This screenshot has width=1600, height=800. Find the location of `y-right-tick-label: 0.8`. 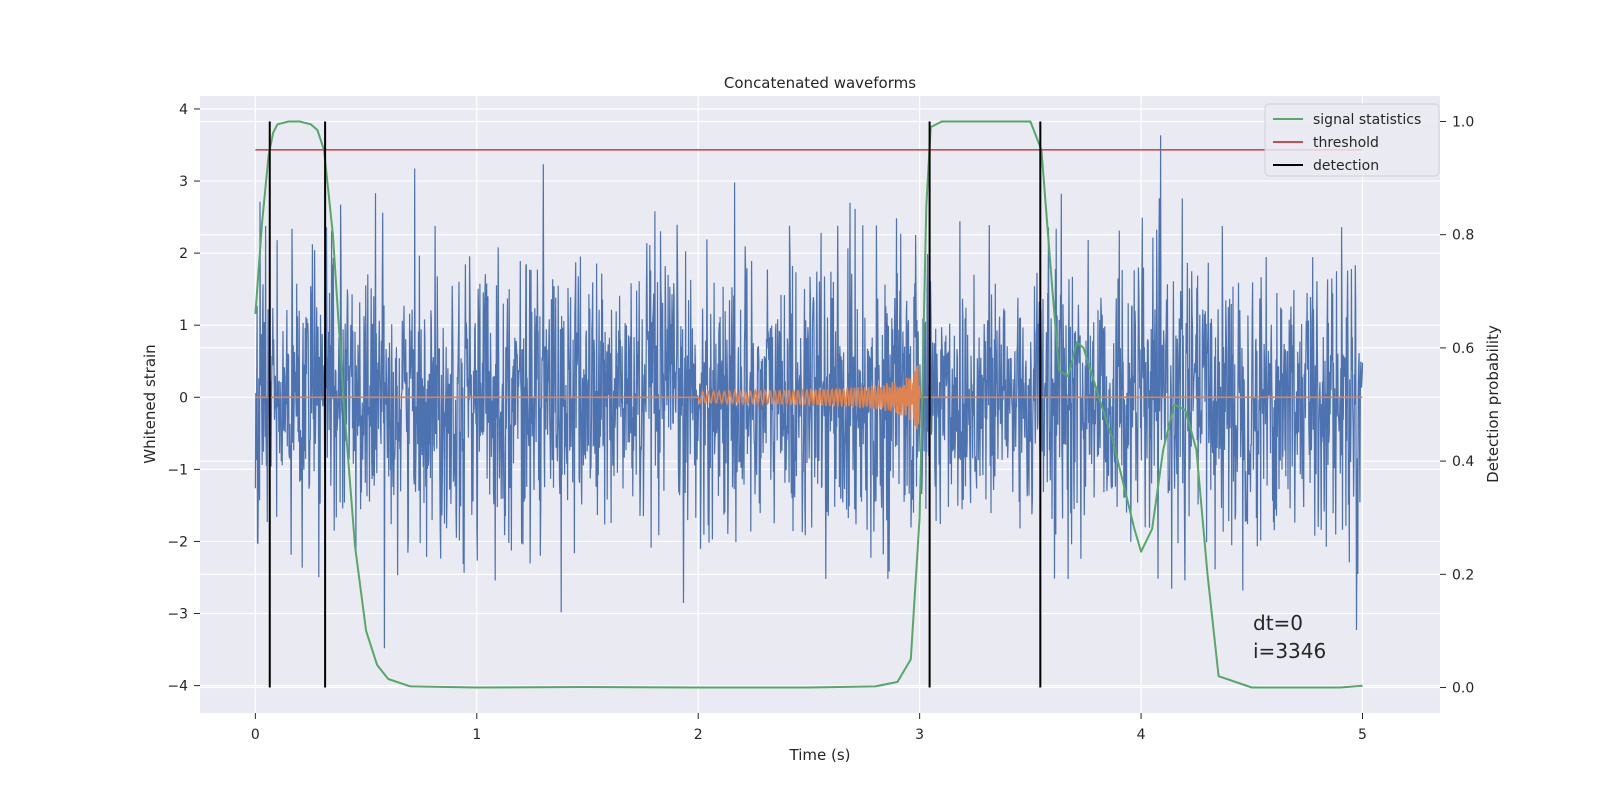

y-right-tick-label: 0.8 is located at coordinates (1463, 236).